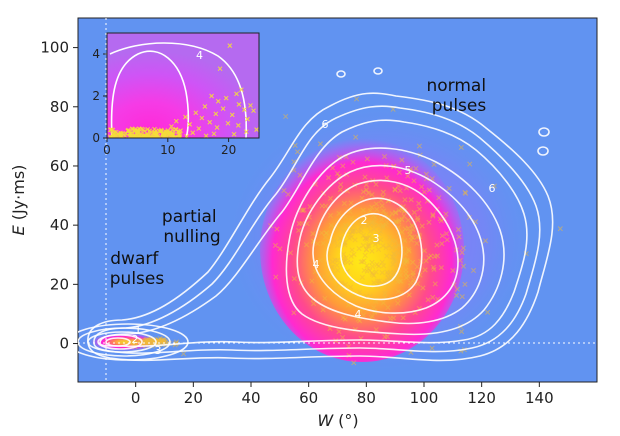 The height and width of the screenshot is (436, 620). I want to click on contour-label: 3, so click(376, 238).